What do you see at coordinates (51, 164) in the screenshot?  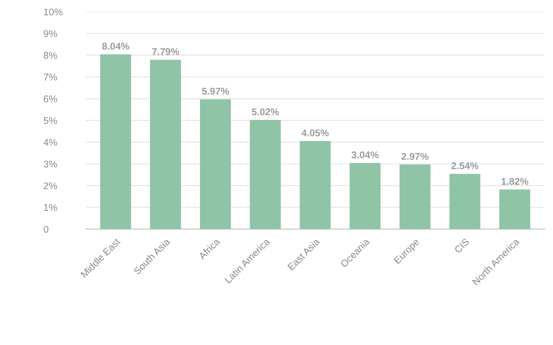 I see `y-tick-label: 3%` at bounding box center [51, 164].